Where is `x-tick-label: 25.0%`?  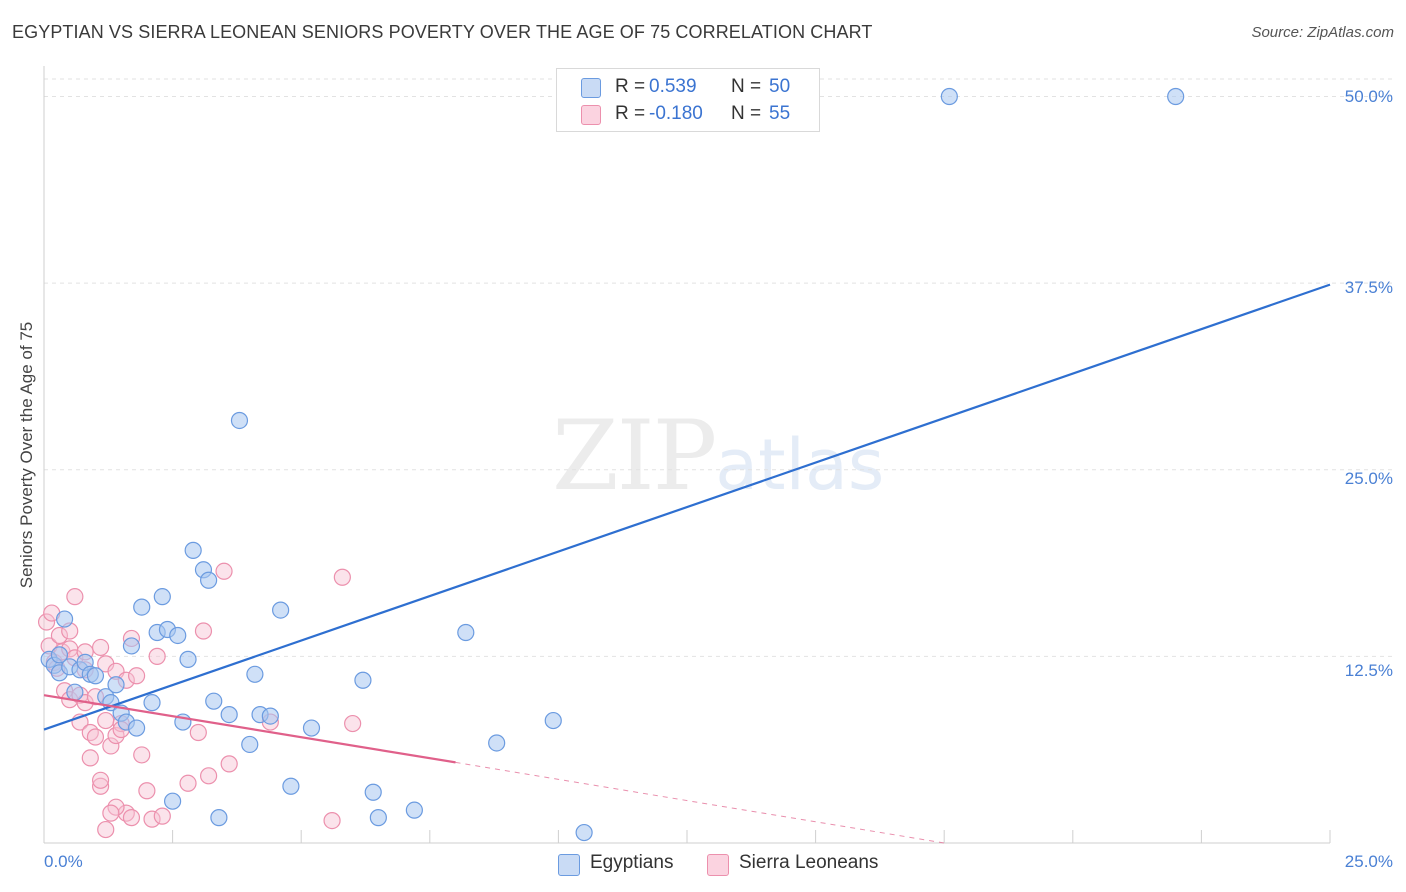 x-tick-label: 25.0% is located at coordinates (1368, 861).